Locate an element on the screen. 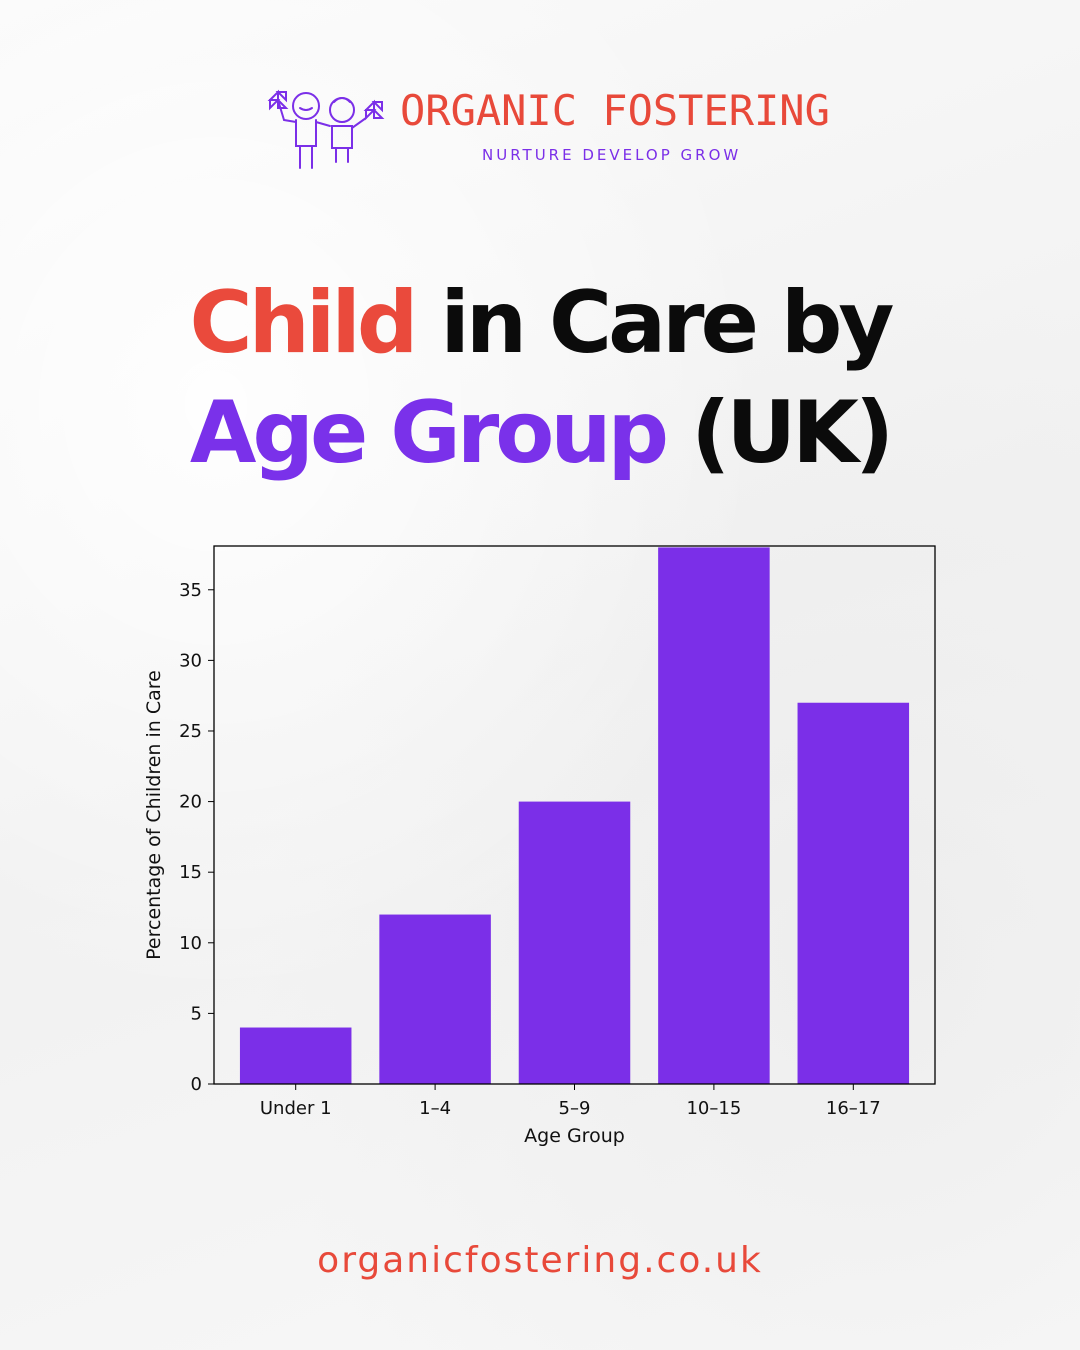 The image size is (1080, 1350). website-link: organicfostering.co.uk is located at coordinates (540, 1260).